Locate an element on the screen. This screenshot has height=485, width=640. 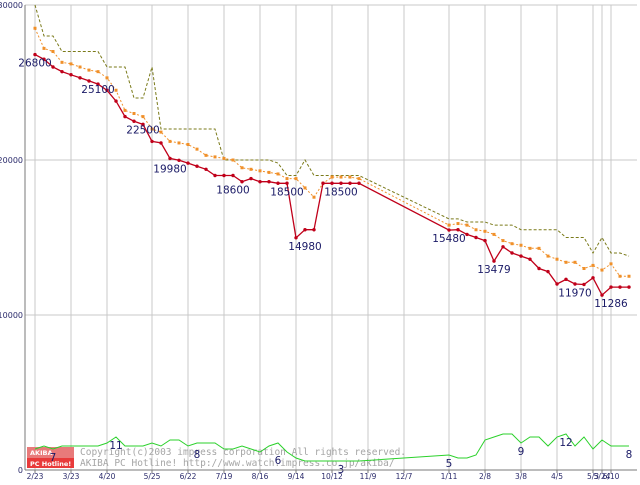
logo-bottom-text: PC Hotline! is located at coordinates (50, 464).